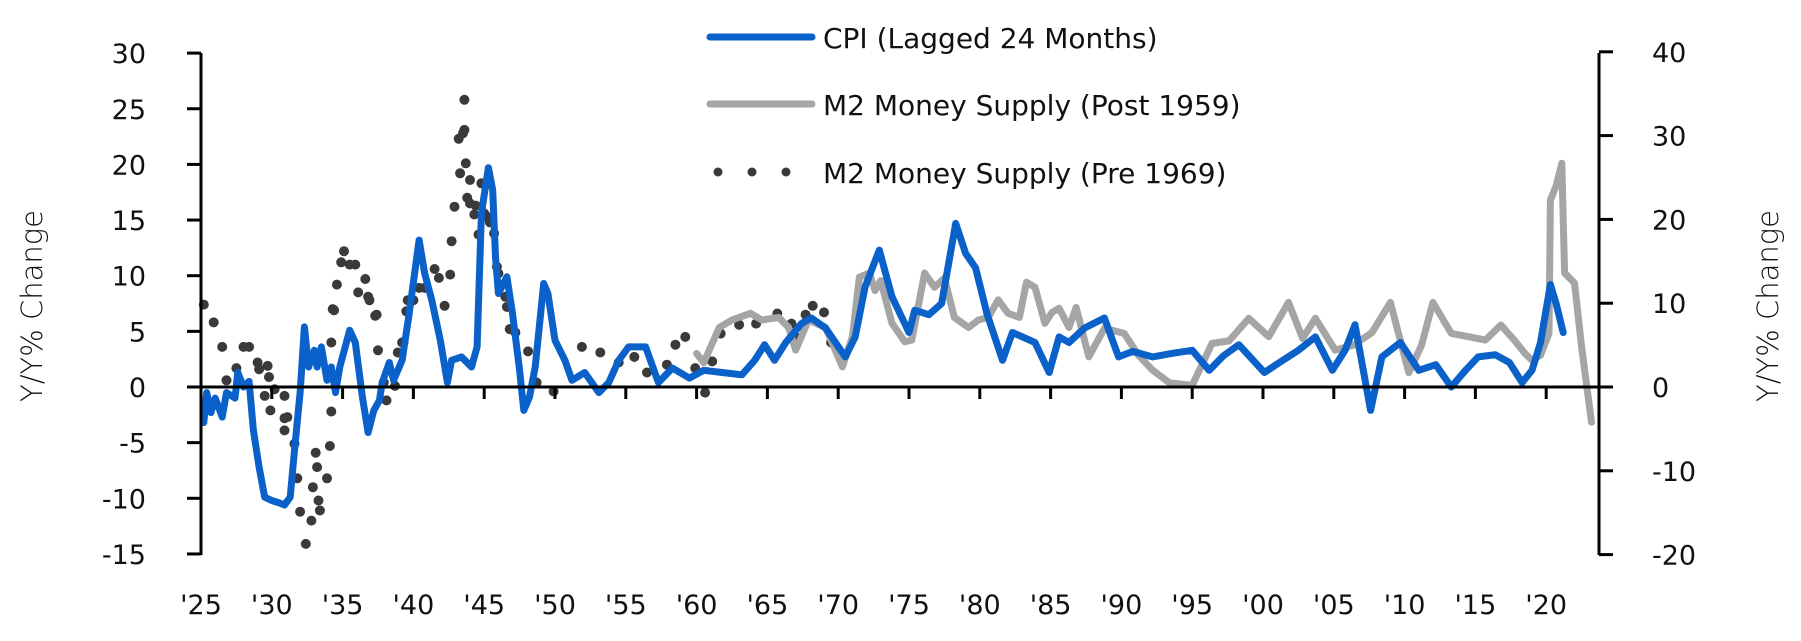 The width and height of the screenshot is (1801, 641). I want to click on x-tick-label: '05, so click(1334, 605).